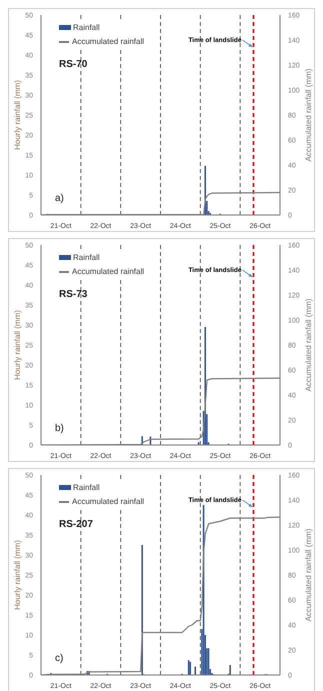 The height and width of the screenshot is (691, 323). Describe the element at coordinates (59, 198) in the screenshot. I see `annotation: a)` at that location.